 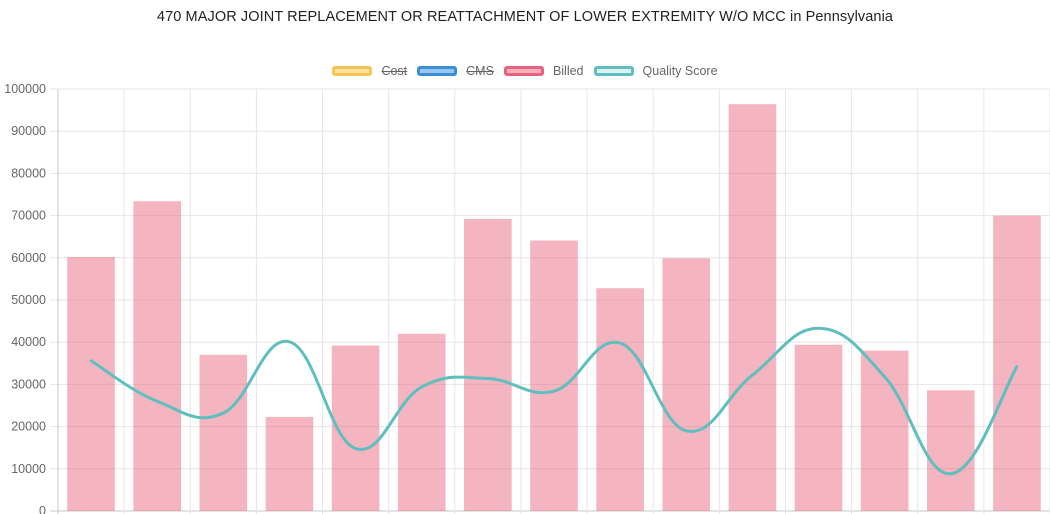 I want to click on y-tick-label: 10000, so click(x=28, y=469).